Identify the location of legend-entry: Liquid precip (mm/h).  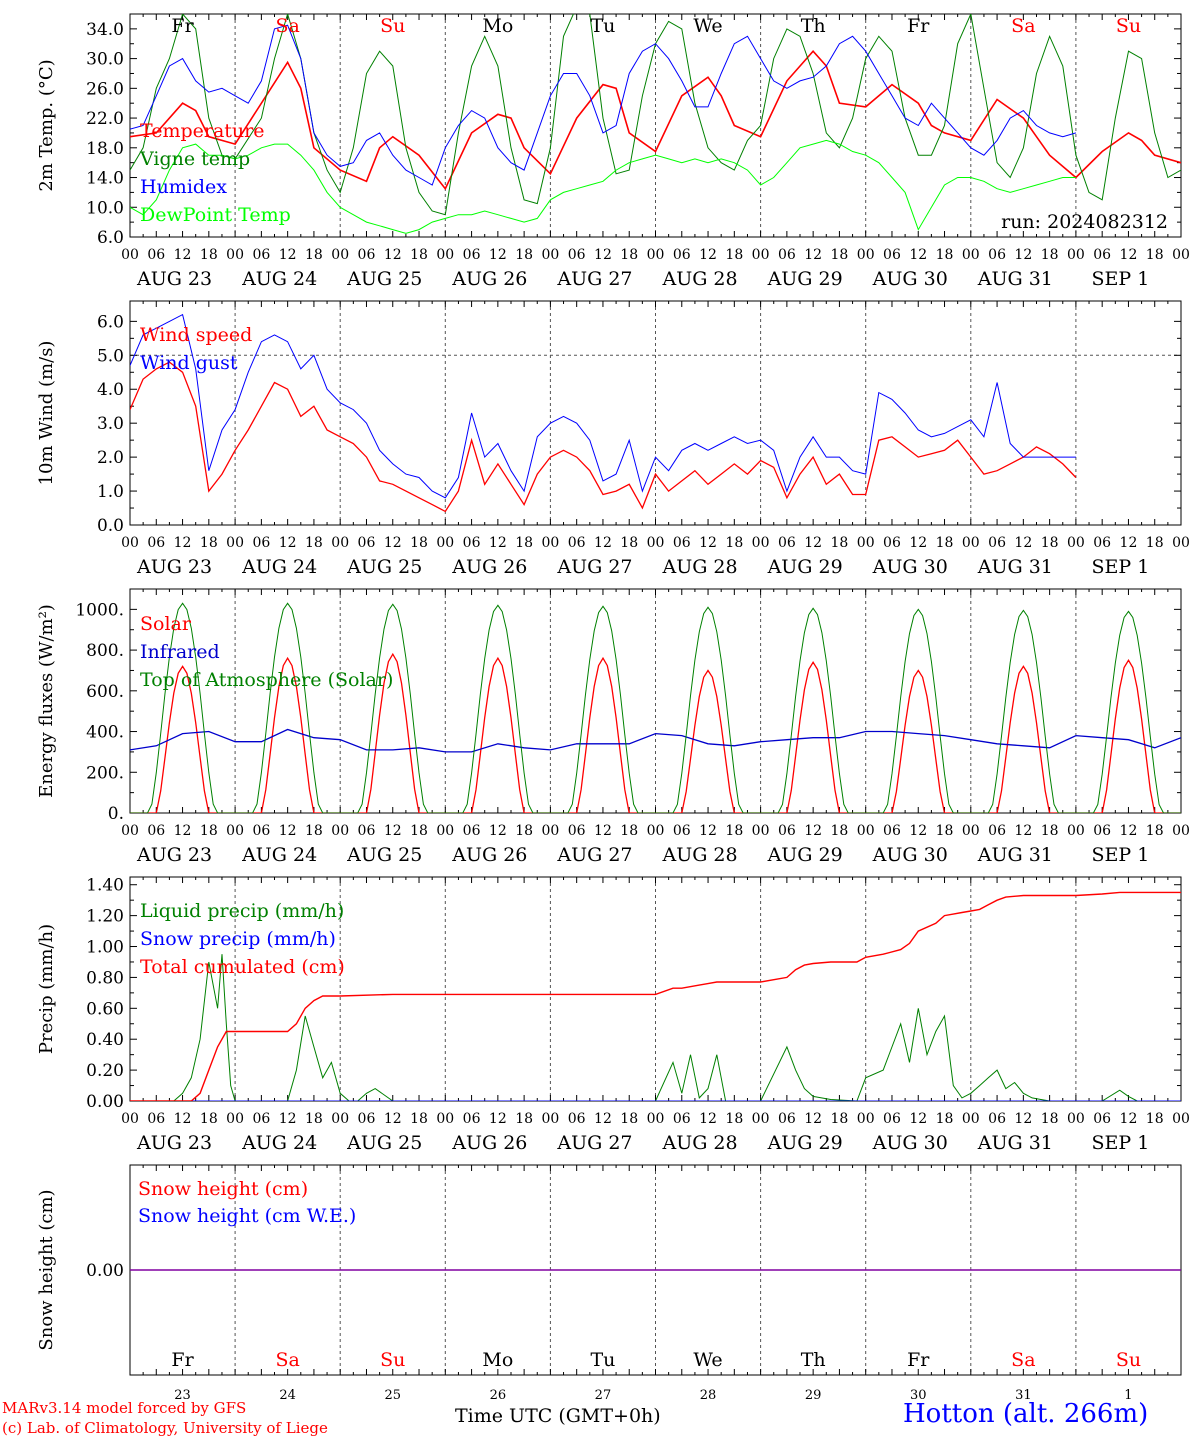
(242, 911).